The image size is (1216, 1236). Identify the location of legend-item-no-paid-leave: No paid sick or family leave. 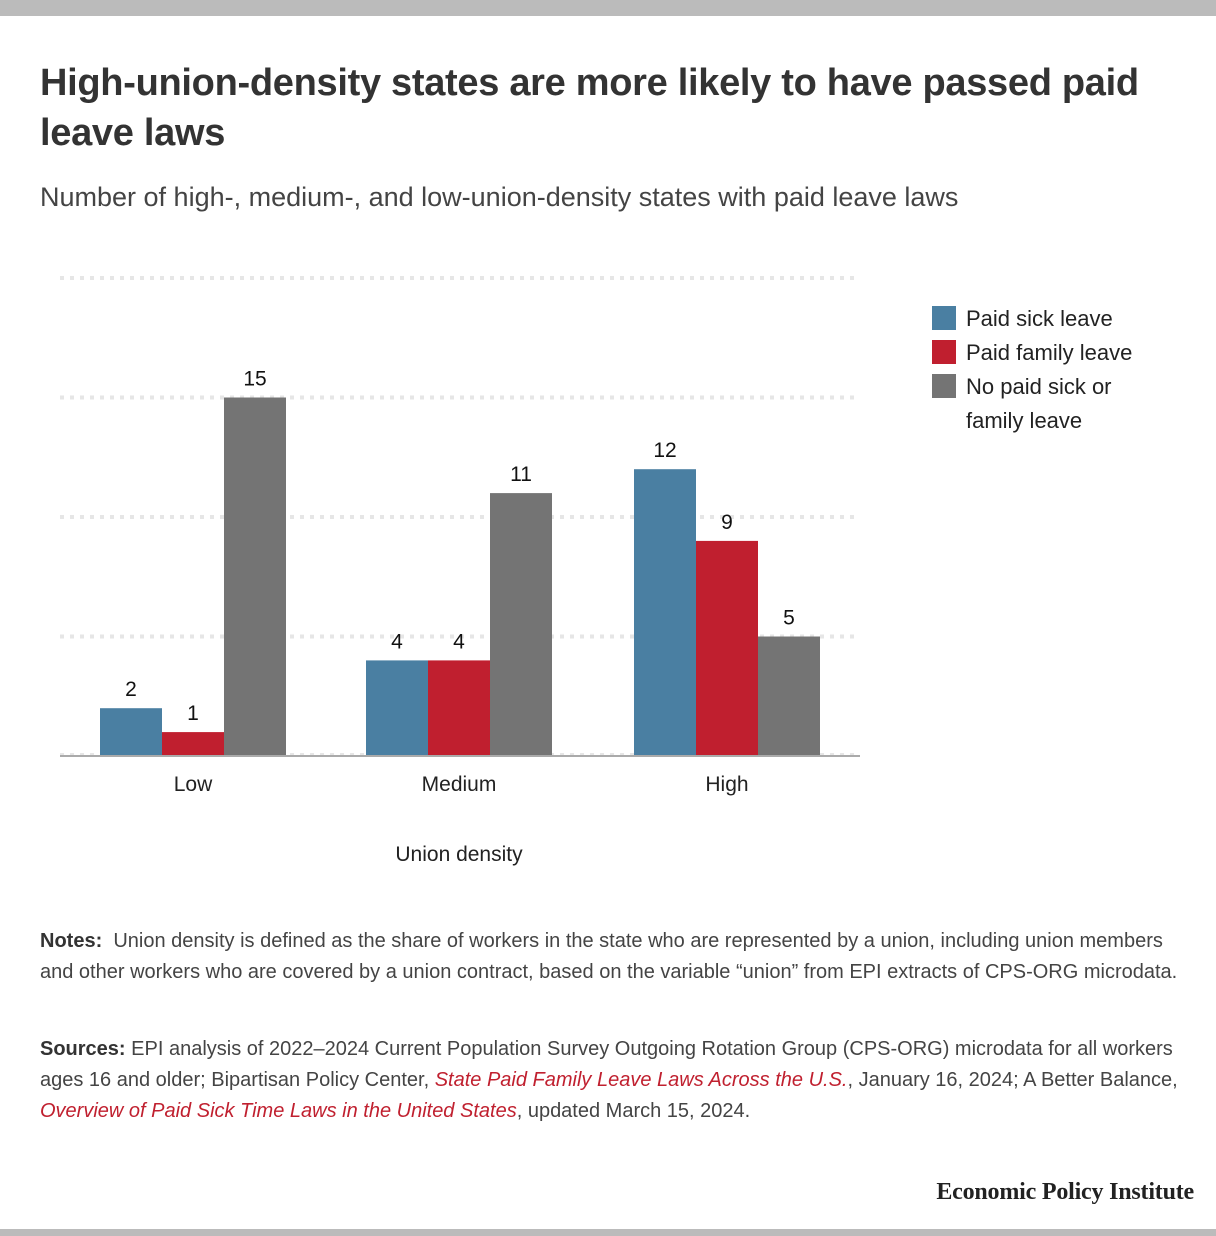
(1042, 404).